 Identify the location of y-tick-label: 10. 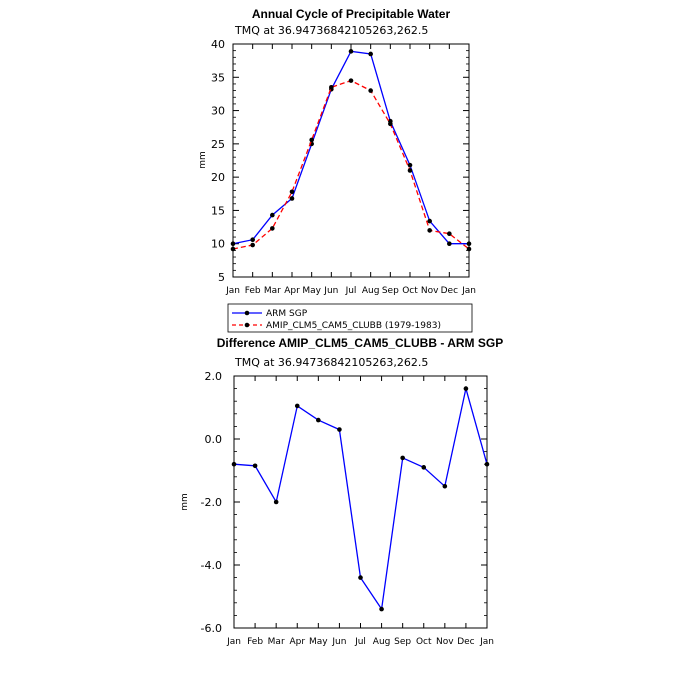
(218, 244).